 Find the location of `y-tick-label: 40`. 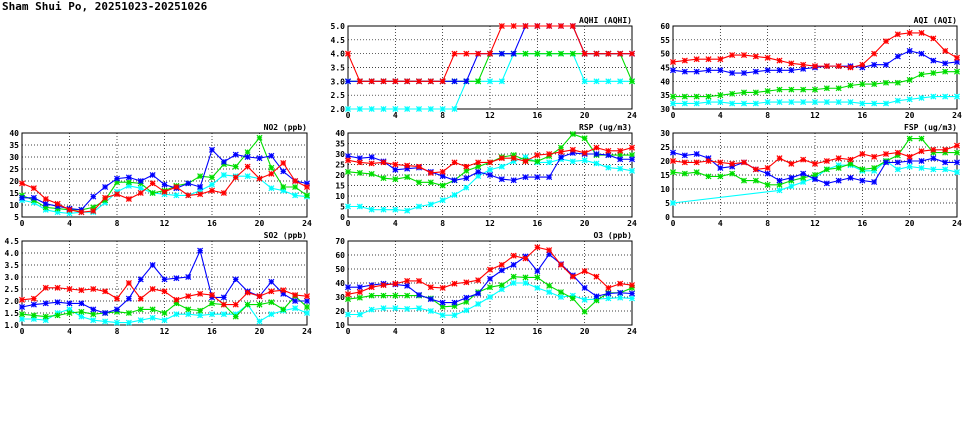

y-tick-label: 40 is located at coordinates (665, 81).